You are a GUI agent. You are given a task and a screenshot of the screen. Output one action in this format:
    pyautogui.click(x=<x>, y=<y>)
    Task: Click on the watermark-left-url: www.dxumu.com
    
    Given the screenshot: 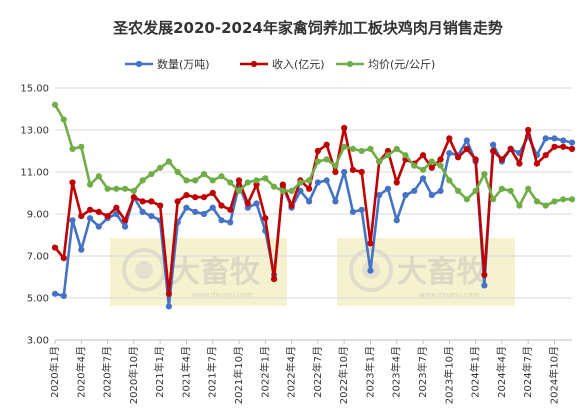 What is the action you would take?
    pyautogui.click(x=222, y=295)
    